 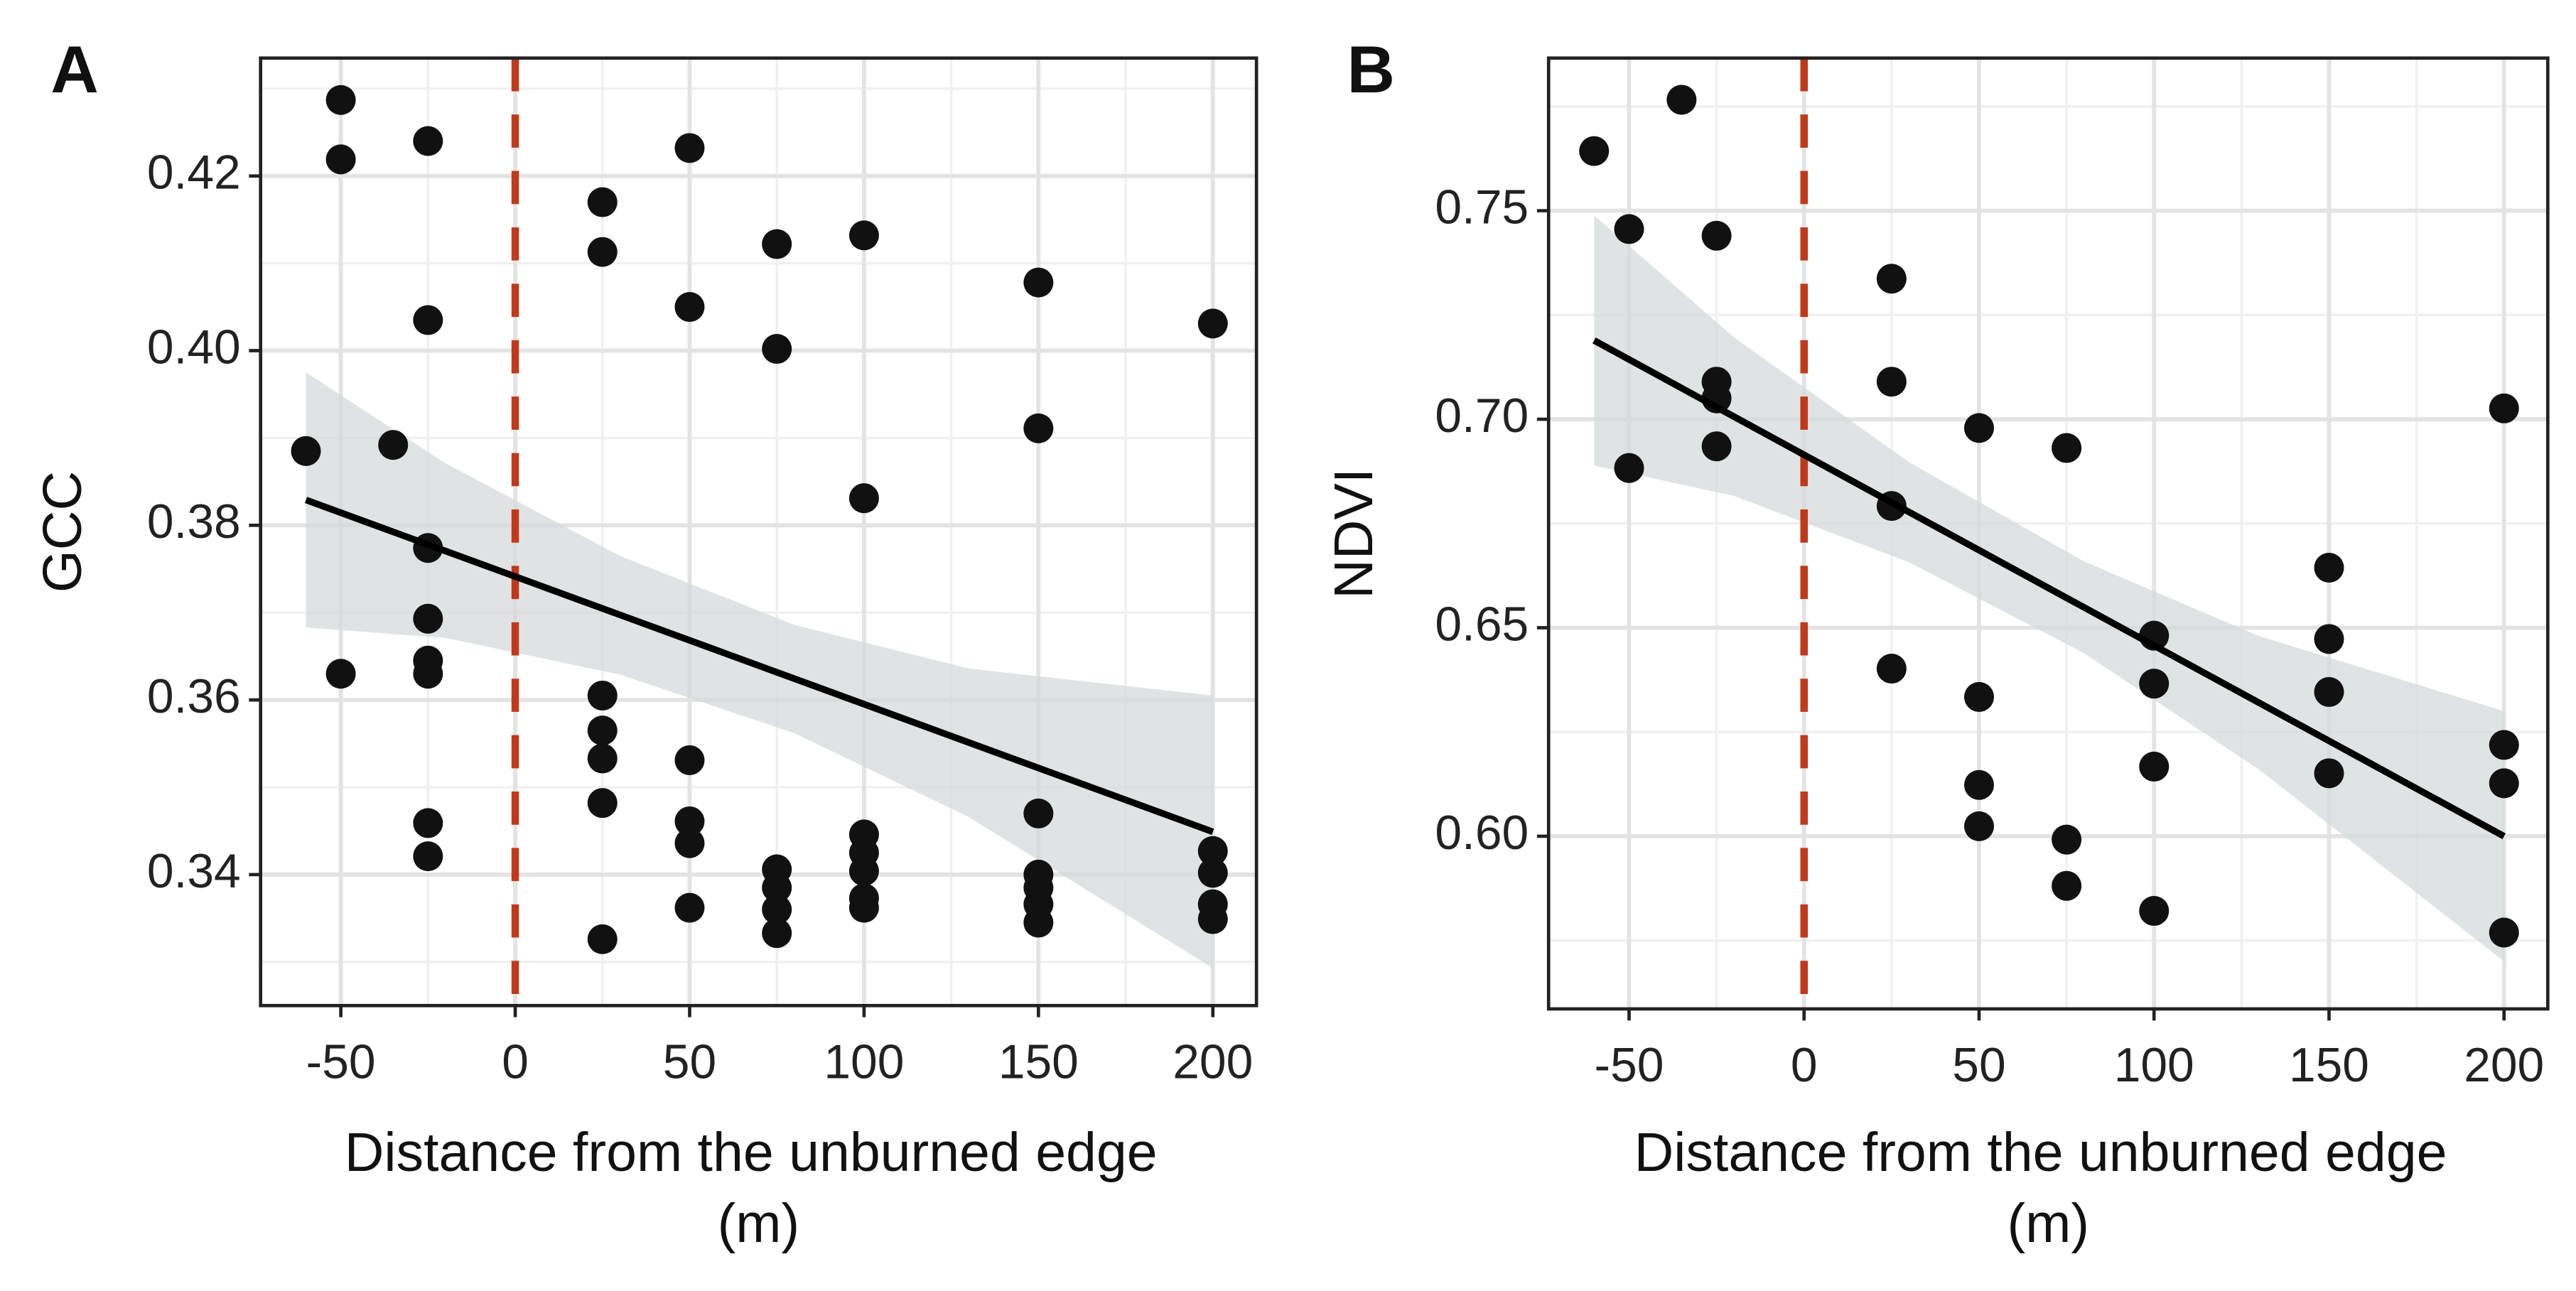 I want to click on y-tick-label: 0.75, so click(x=1482, y=207).